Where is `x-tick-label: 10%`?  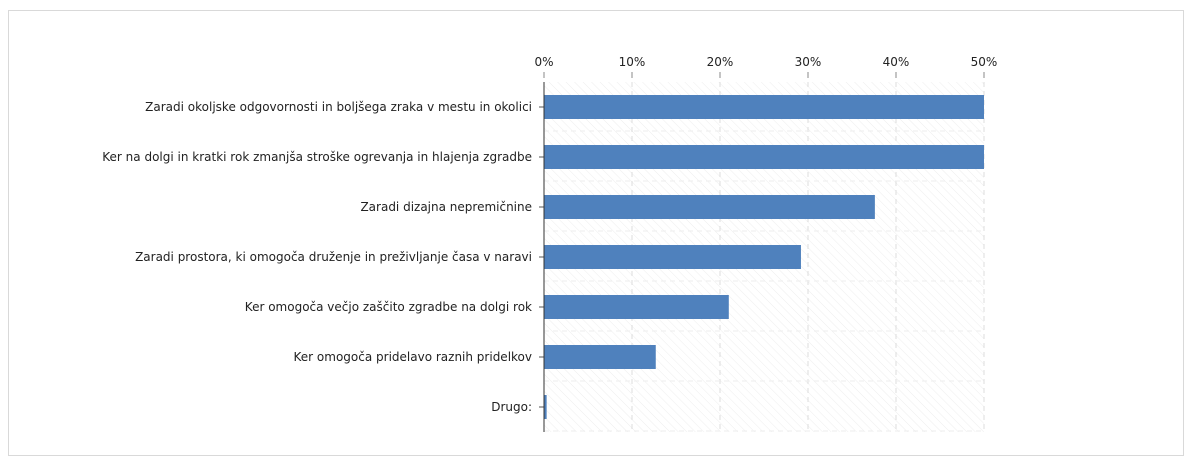
x-tick-label: 10% is located at coordinates (632, 62).